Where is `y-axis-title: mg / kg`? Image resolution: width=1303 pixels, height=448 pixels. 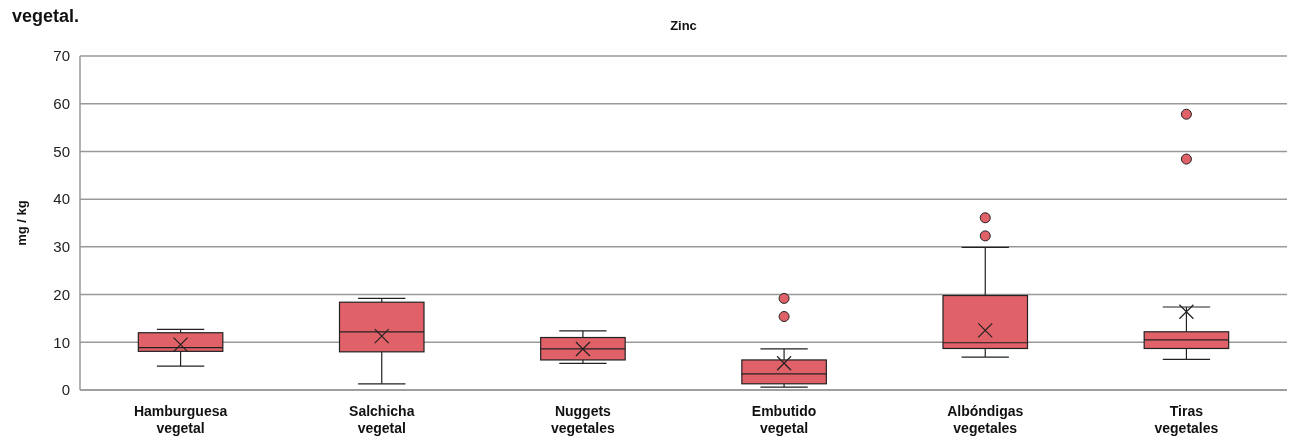 y-axis-title: mg / kg is located at coordinates (21, 223).